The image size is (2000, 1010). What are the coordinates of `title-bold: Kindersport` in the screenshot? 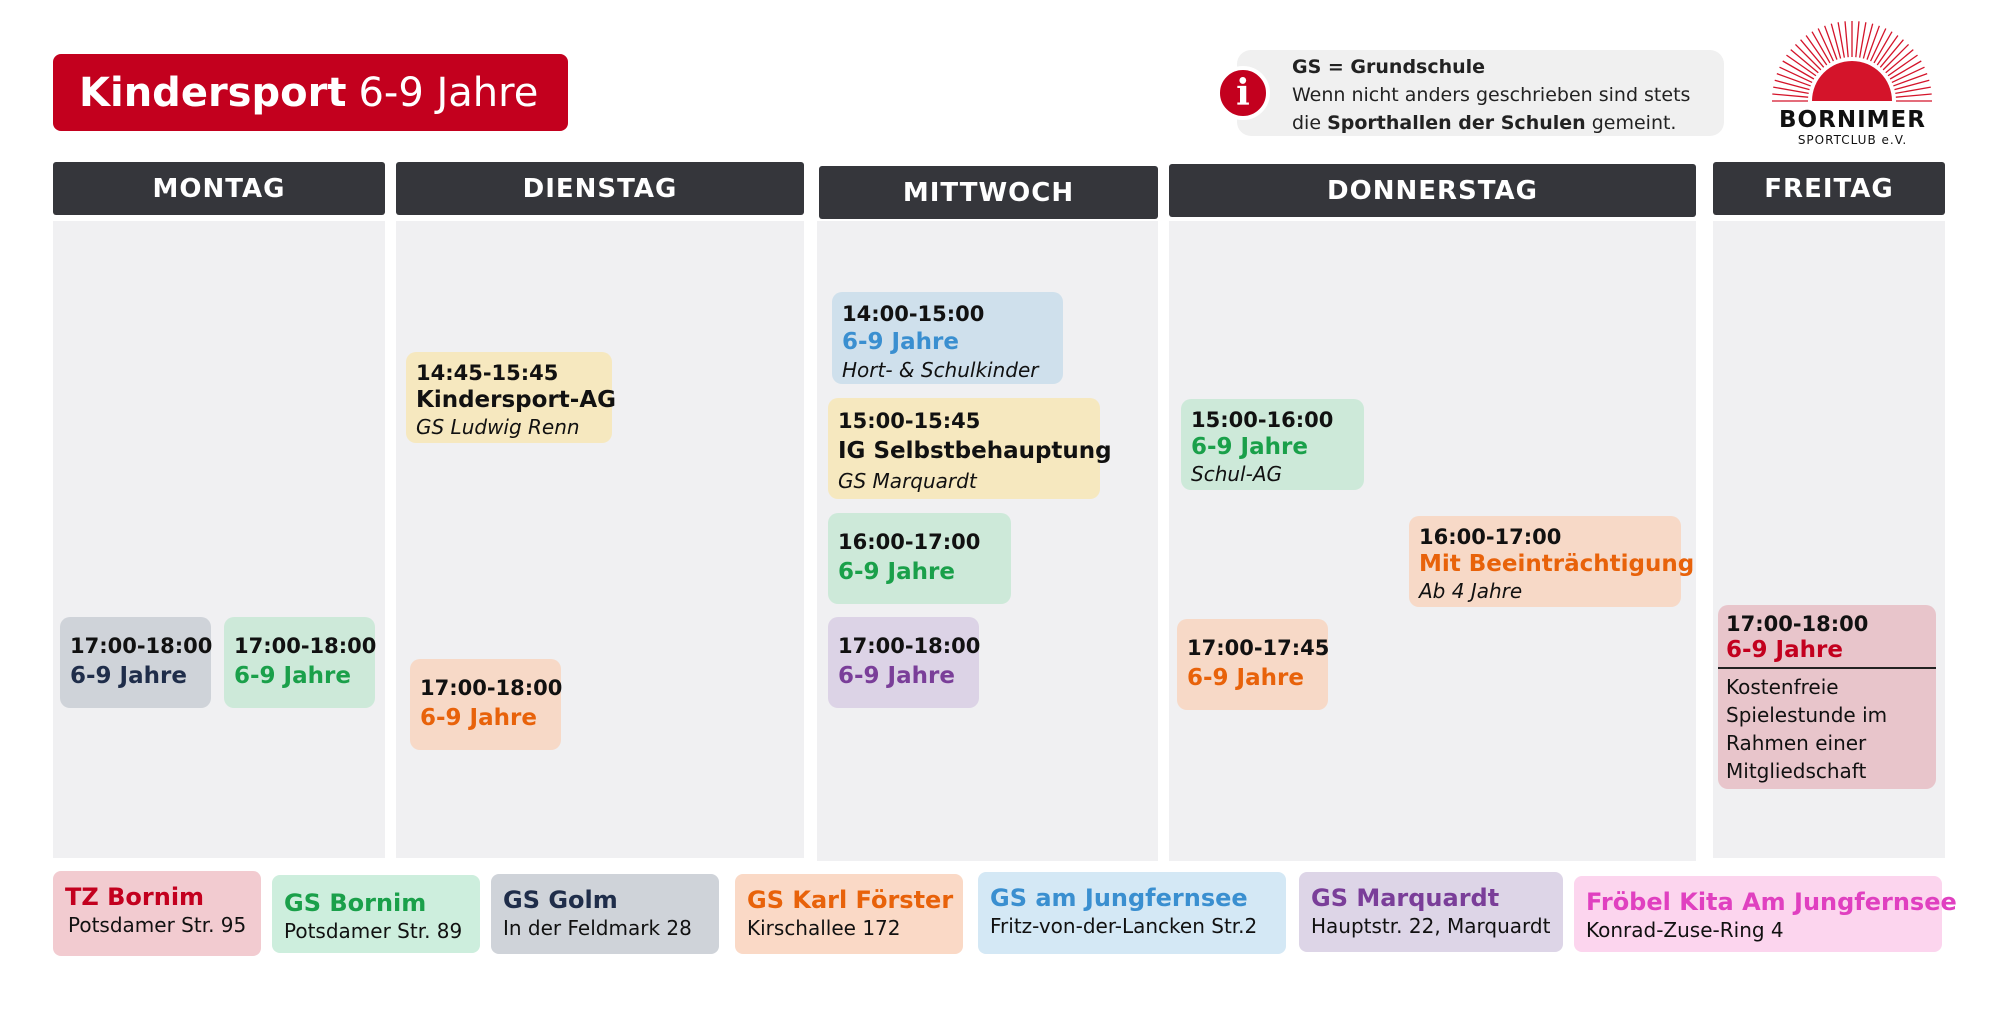 It's located at (213, 92).